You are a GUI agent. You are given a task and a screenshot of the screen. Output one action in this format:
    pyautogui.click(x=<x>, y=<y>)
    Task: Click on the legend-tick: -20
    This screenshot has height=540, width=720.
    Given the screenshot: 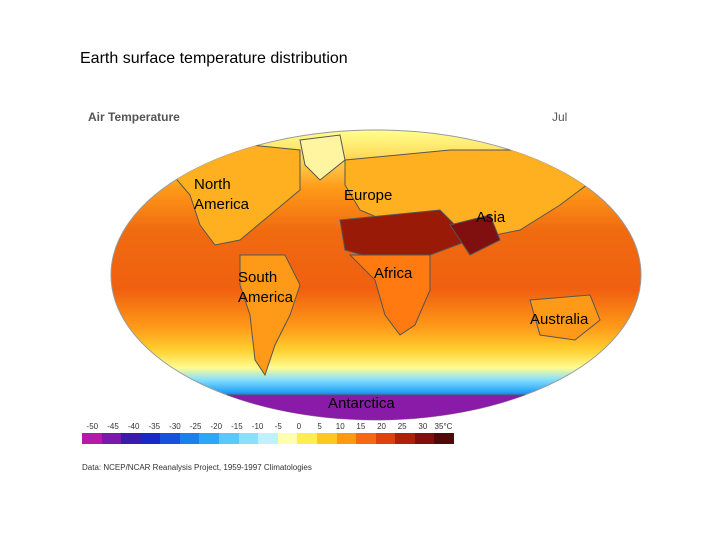 What is the action you would take?
    pyautogui.click(x=216, y=426)
    